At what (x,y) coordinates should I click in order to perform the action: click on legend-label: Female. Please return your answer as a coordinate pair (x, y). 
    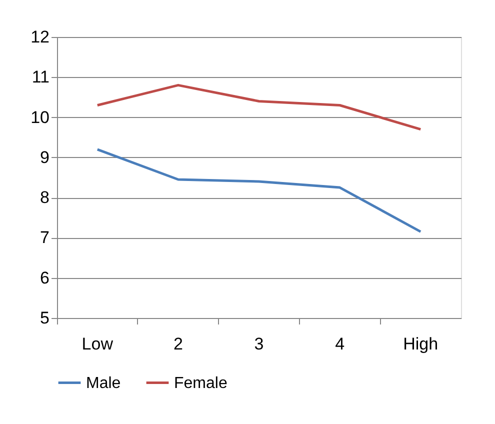
    Looking at the image, I should click on (201, 383).